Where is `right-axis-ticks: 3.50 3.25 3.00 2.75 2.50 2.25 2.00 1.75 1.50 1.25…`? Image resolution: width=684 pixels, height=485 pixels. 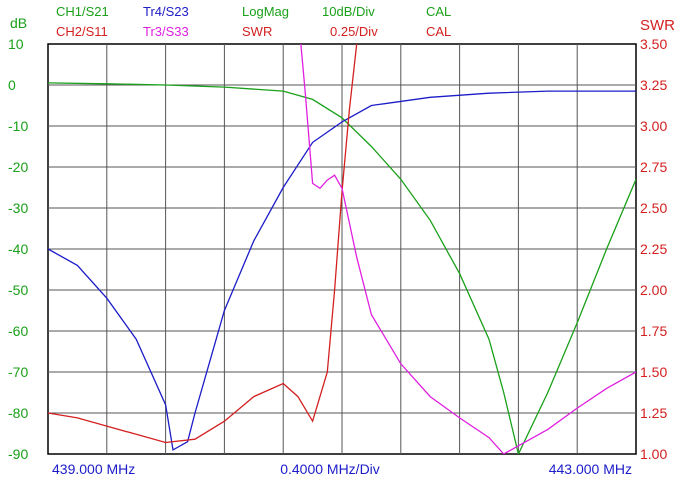
right-axis-ticks: 3.50 3.25 3.00 2.75 2.50 2.25 2.00 1.75 1.50 1.25… is located at coordinates (653, 249).